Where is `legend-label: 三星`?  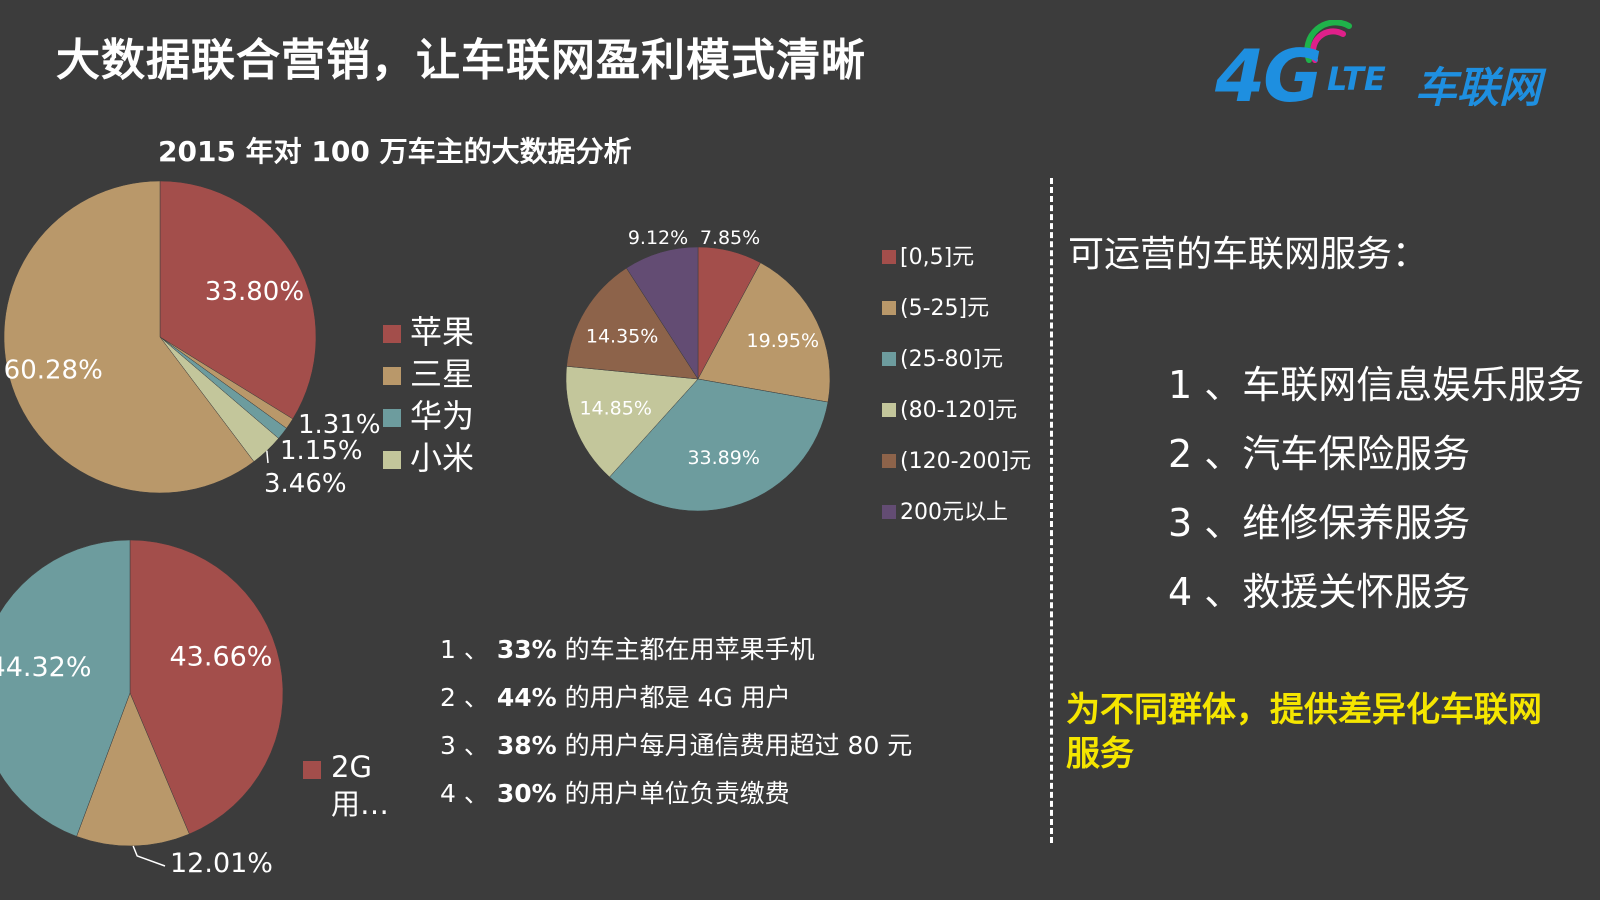 legend-label: 三星 is located at coordinates (442, 374).